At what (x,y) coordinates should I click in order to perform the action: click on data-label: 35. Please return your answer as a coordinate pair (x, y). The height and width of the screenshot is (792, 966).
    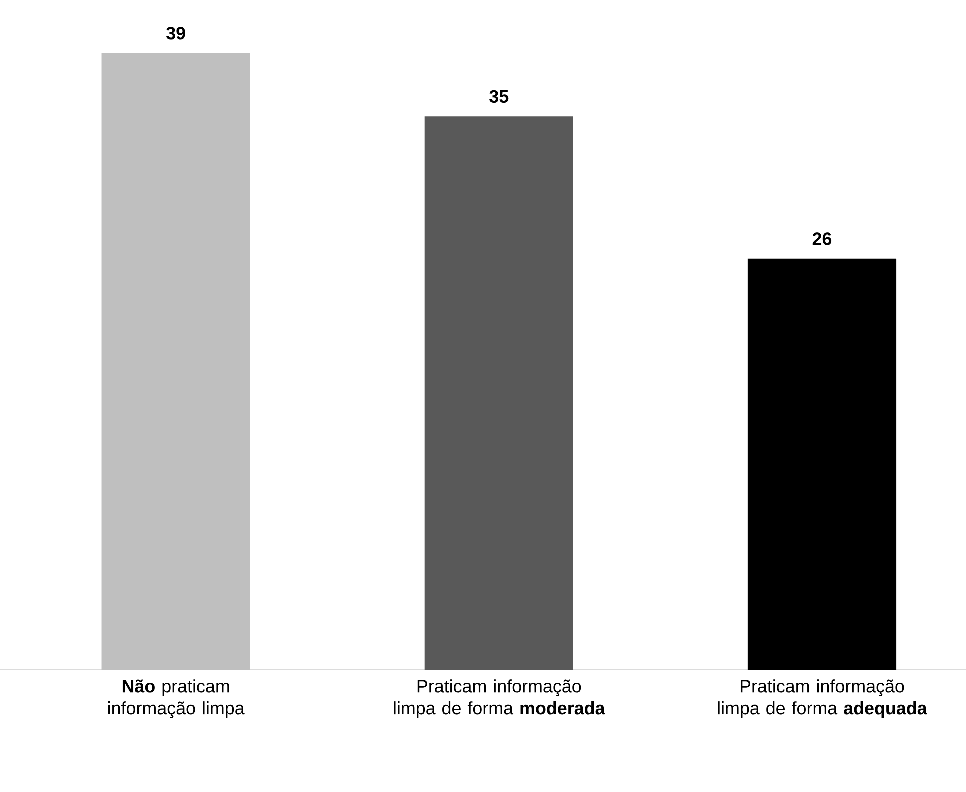
    Looking at the image, I should click on (499, 97).